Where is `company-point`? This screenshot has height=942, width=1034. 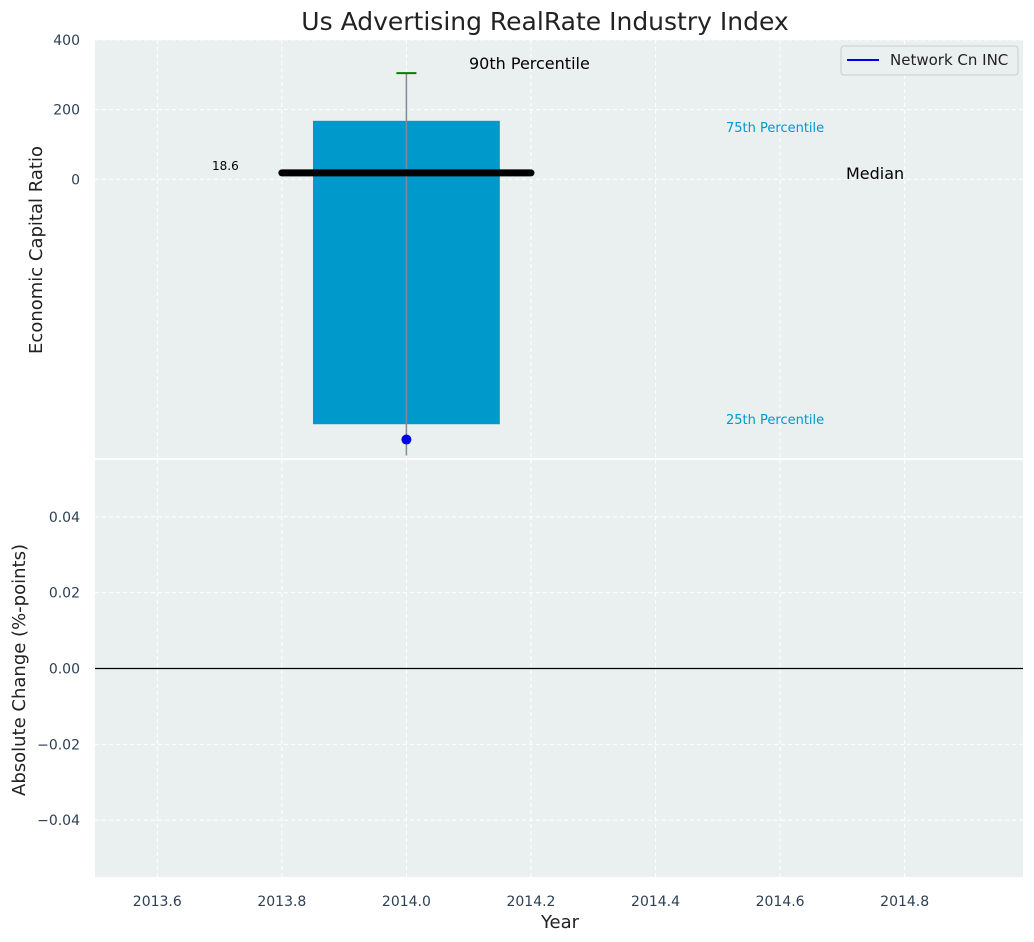
company-point is located at coordinates (406, 439).